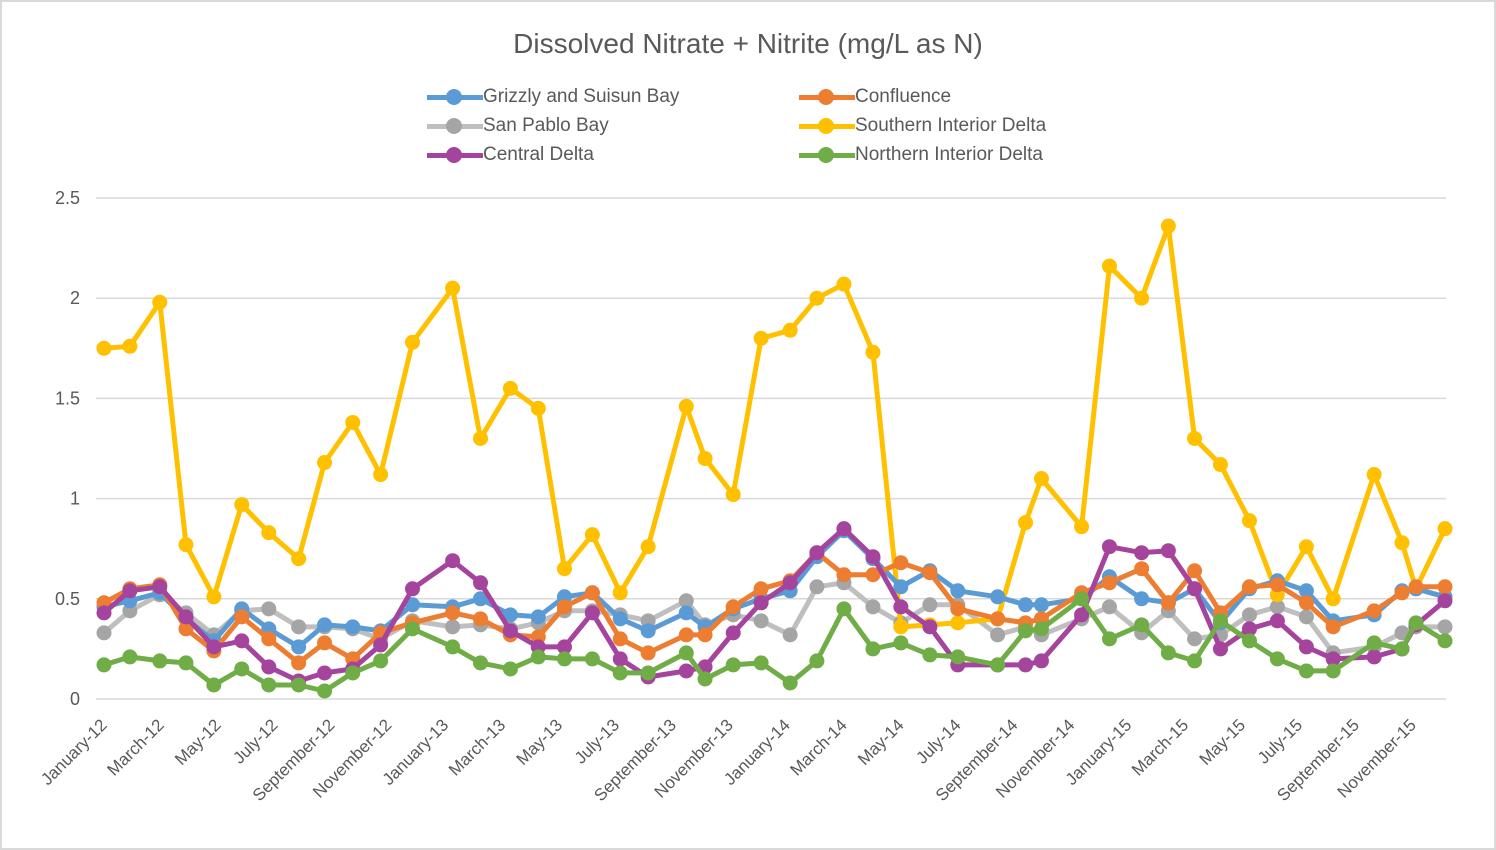 The width and height of the screenshot is (1496, 850). What do you see at coordinates (518, 126) in the screenshot?
I see `legend-item-san-pablo-bay: San Pablo Bay` at bounding box center [518, 126].